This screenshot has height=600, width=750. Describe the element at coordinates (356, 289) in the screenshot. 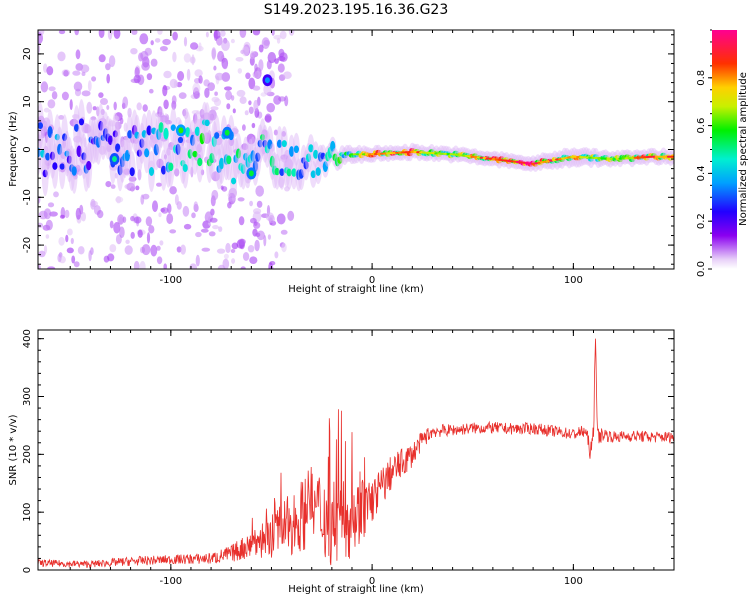

I see `spectrogram-x-axis-label: Height of straight line (km)` at that location.